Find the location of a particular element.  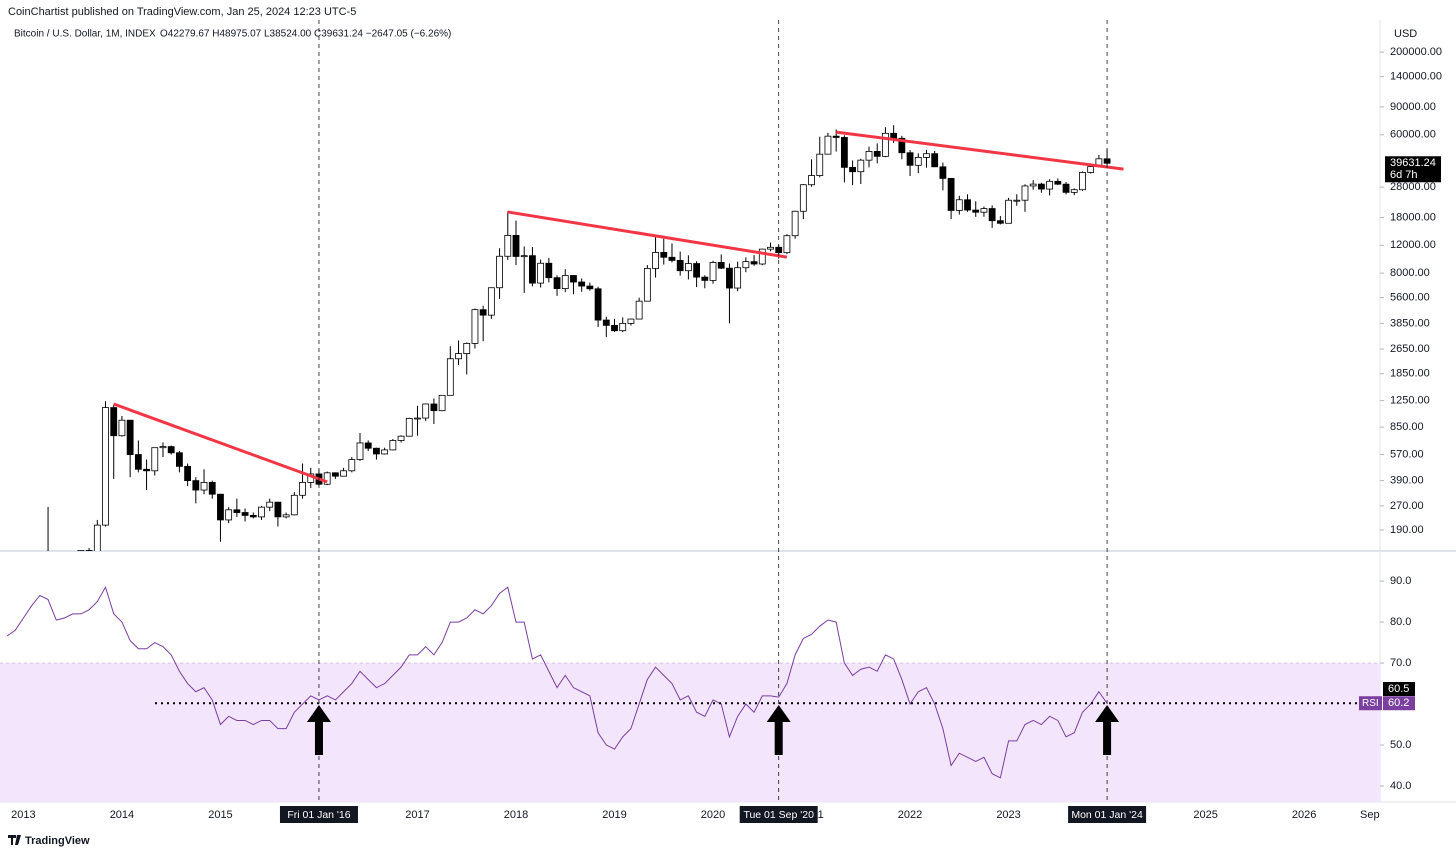

rsi-name-bg is located at coordinates (1370, 703).